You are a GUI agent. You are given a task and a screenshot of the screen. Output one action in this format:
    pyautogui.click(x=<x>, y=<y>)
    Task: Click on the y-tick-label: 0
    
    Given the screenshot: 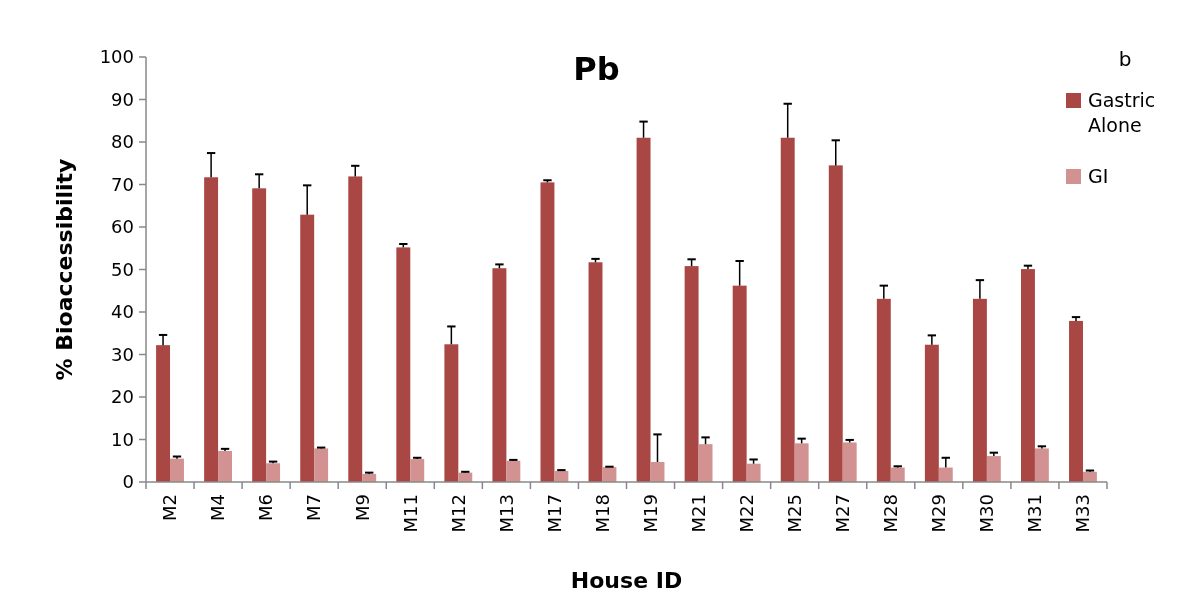 What is the action you would take?
    pyautogui.click(x=128, y=482)
    